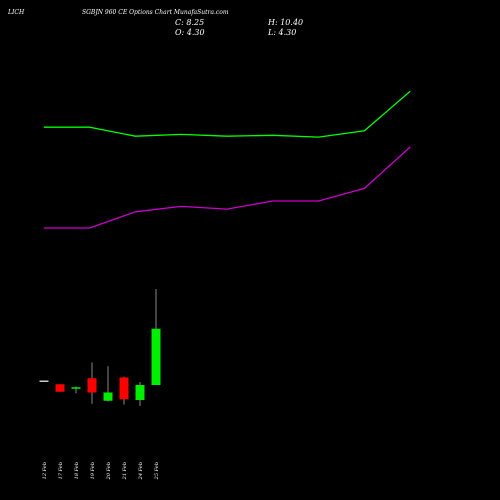 The height and width of the screenshot is (500, 500). I want to click on x-tick-label: 12 Feb, so click(45, 470).